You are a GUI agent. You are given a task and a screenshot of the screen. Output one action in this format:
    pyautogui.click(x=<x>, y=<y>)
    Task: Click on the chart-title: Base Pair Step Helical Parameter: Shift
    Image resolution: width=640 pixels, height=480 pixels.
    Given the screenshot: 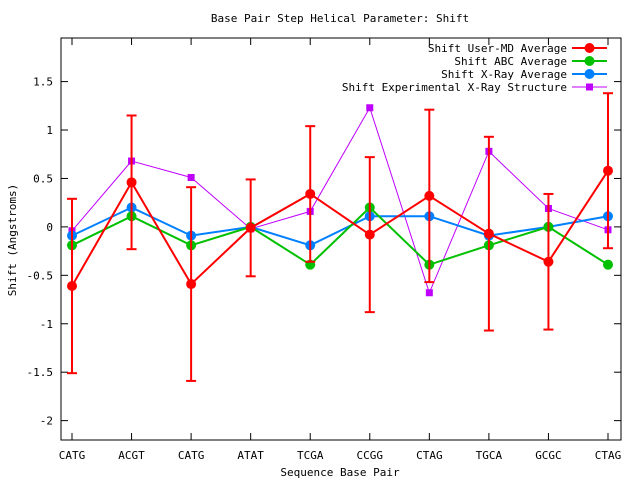 What is the action you would take?
    pyautogui.click(x=340, y=18)
    